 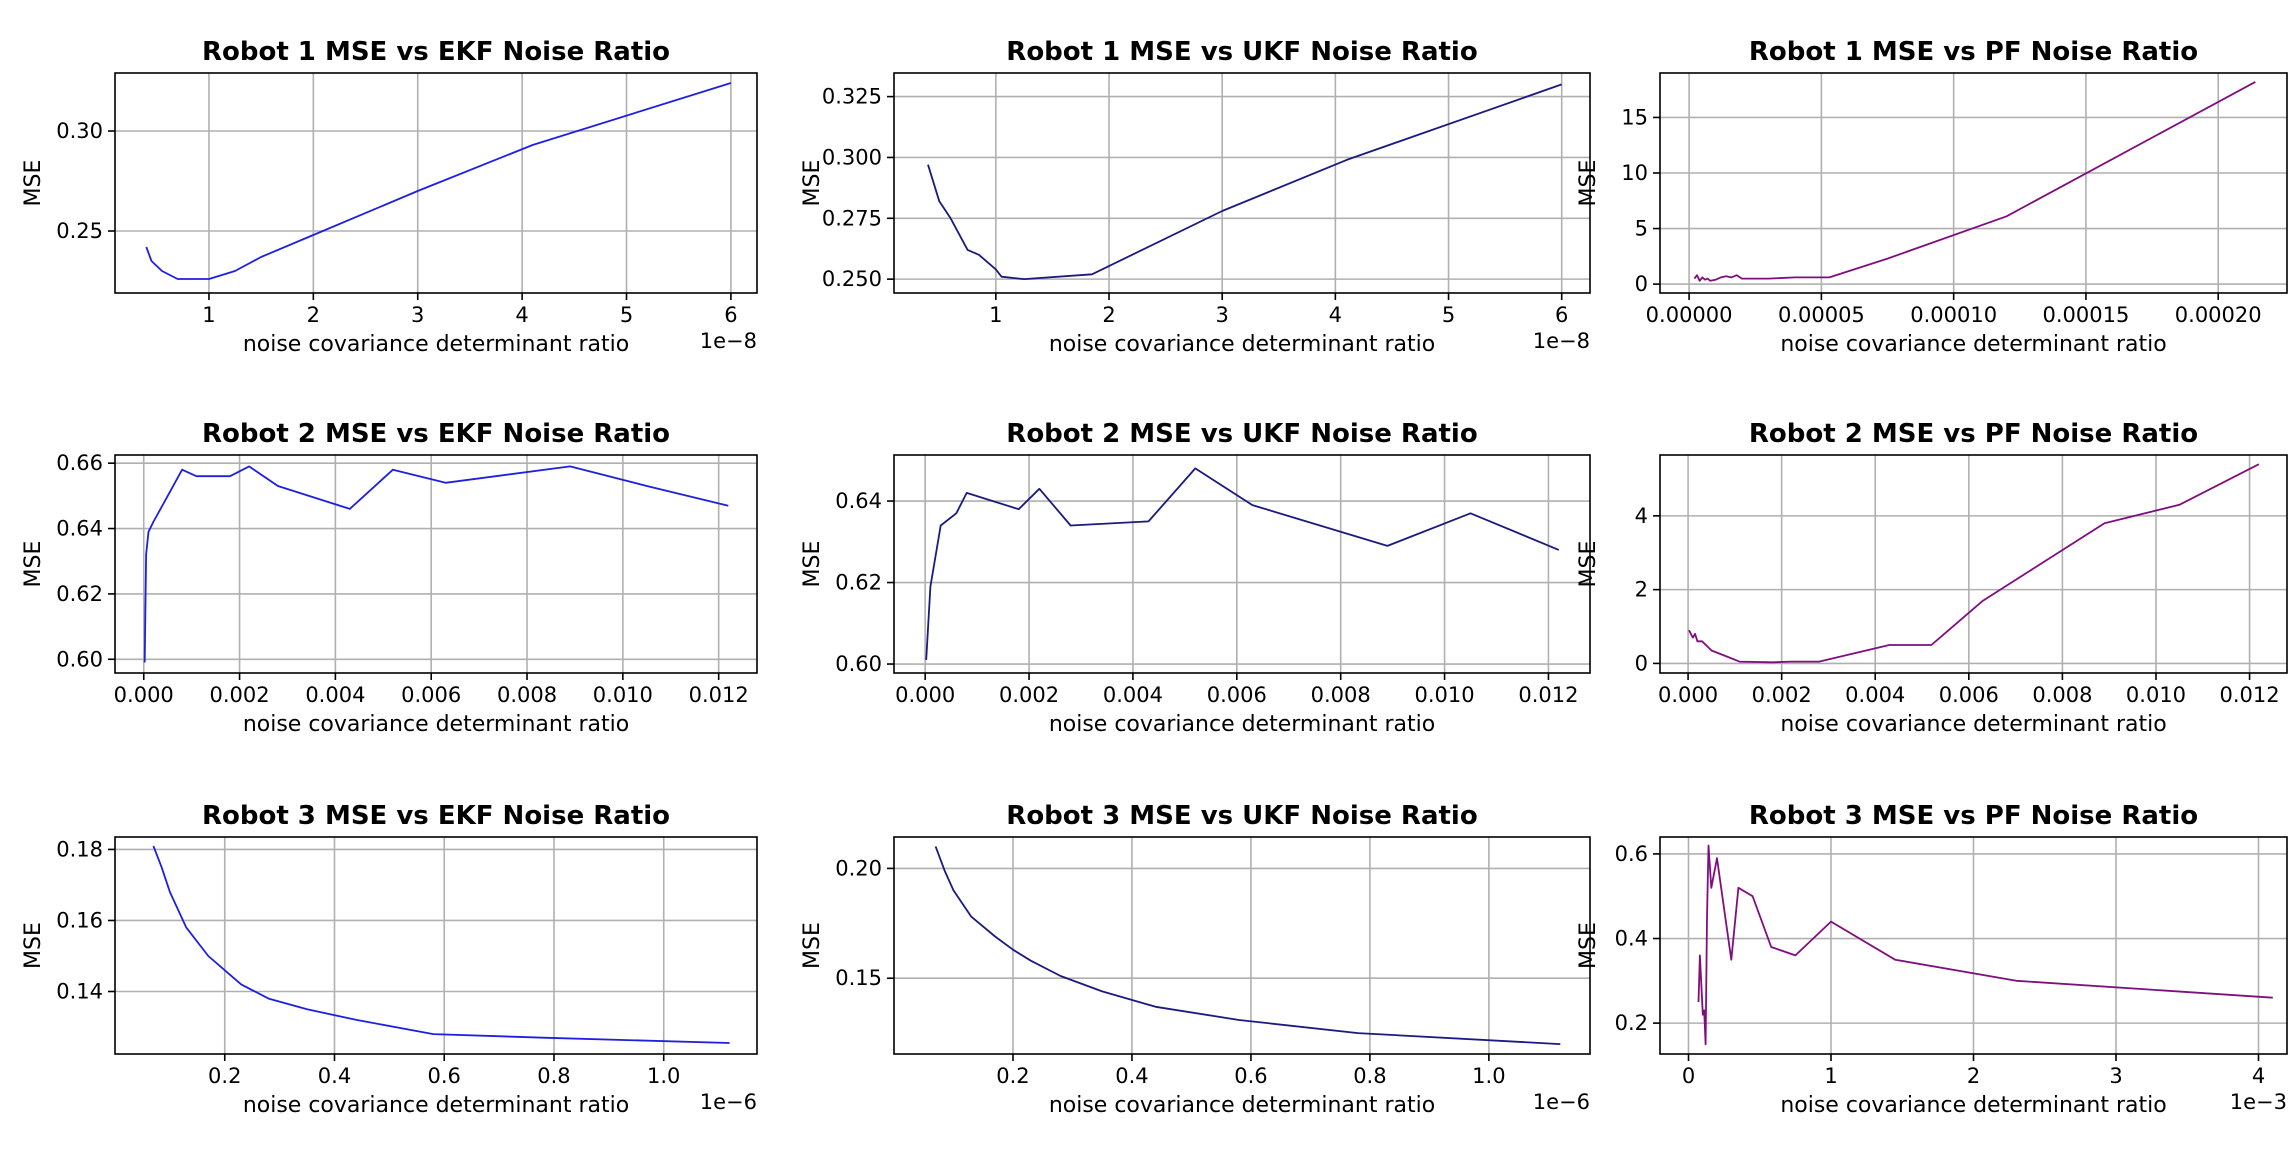 I want to click on y-tick-label: 0.250, so click(x=852, y=279).